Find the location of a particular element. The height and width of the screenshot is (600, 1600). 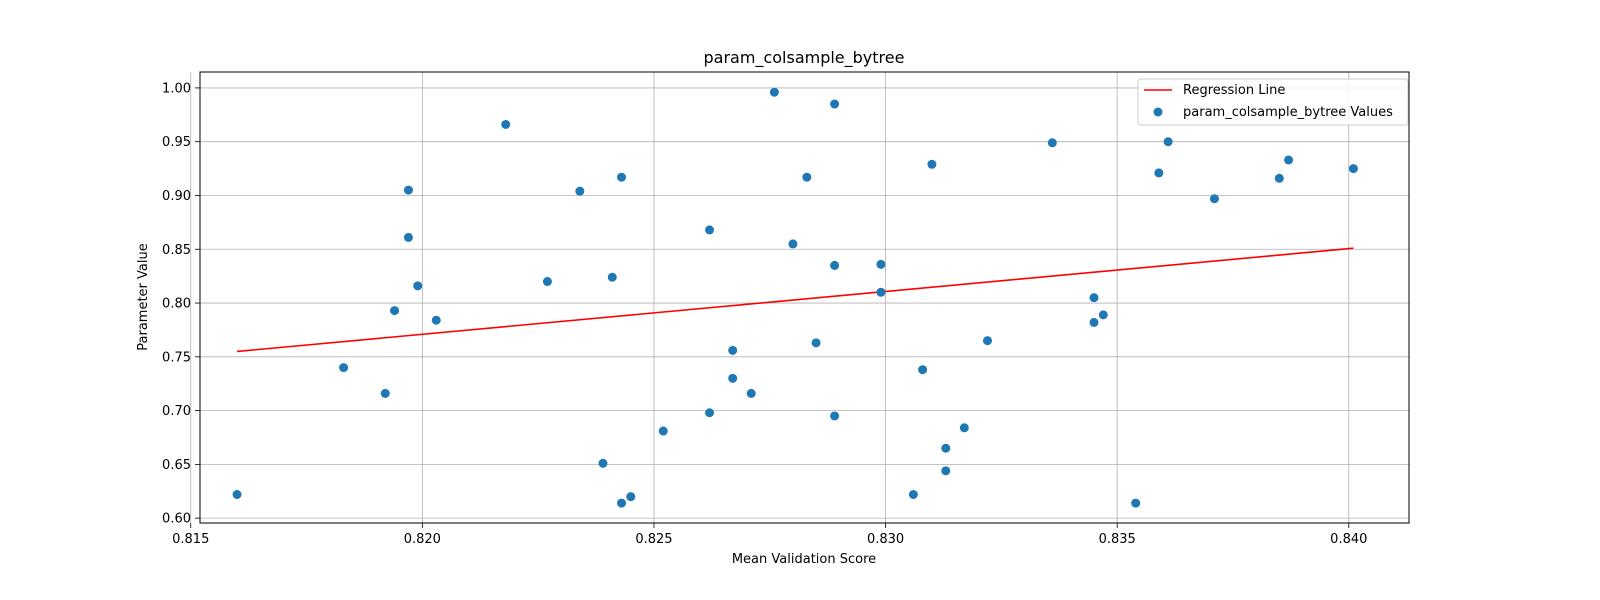

y-tick-label: 0.85 is located at coordinates (176, 250).